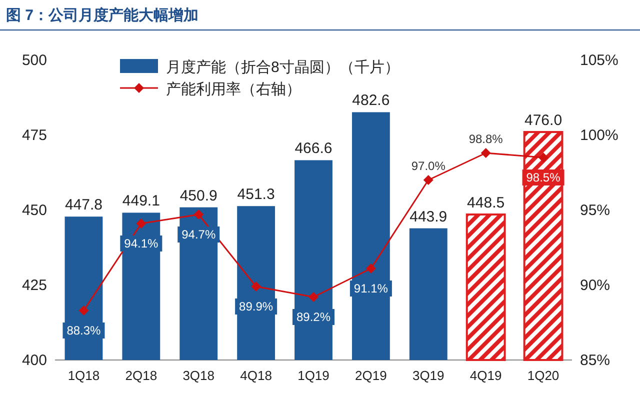  I want to click on x-tick-label: 1Q20, so click(543, 375).